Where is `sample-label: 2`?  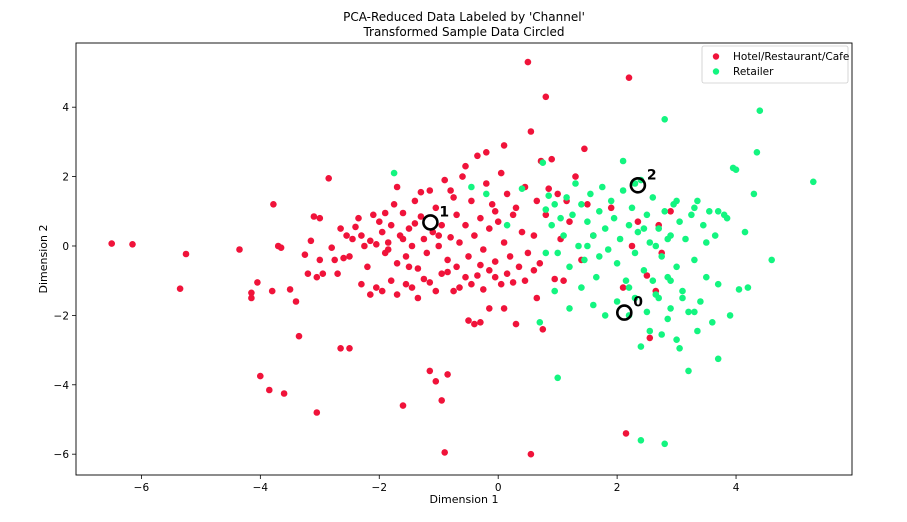
sample-label: 2 is located at coordinates (652, 175).